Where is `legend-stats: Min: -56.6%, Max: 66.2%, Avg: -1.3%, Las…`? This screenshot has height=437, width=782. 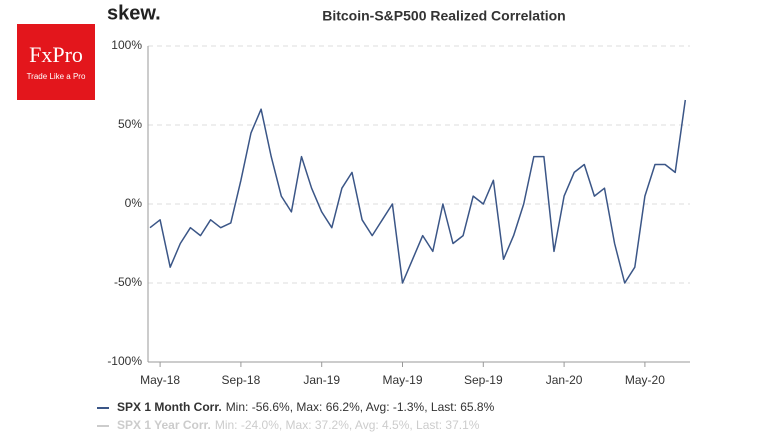
legend-stats: Min: -56.6%, Max: 66.2%, Avg: -1.3%, Las… is located at coordinates (360, 407).